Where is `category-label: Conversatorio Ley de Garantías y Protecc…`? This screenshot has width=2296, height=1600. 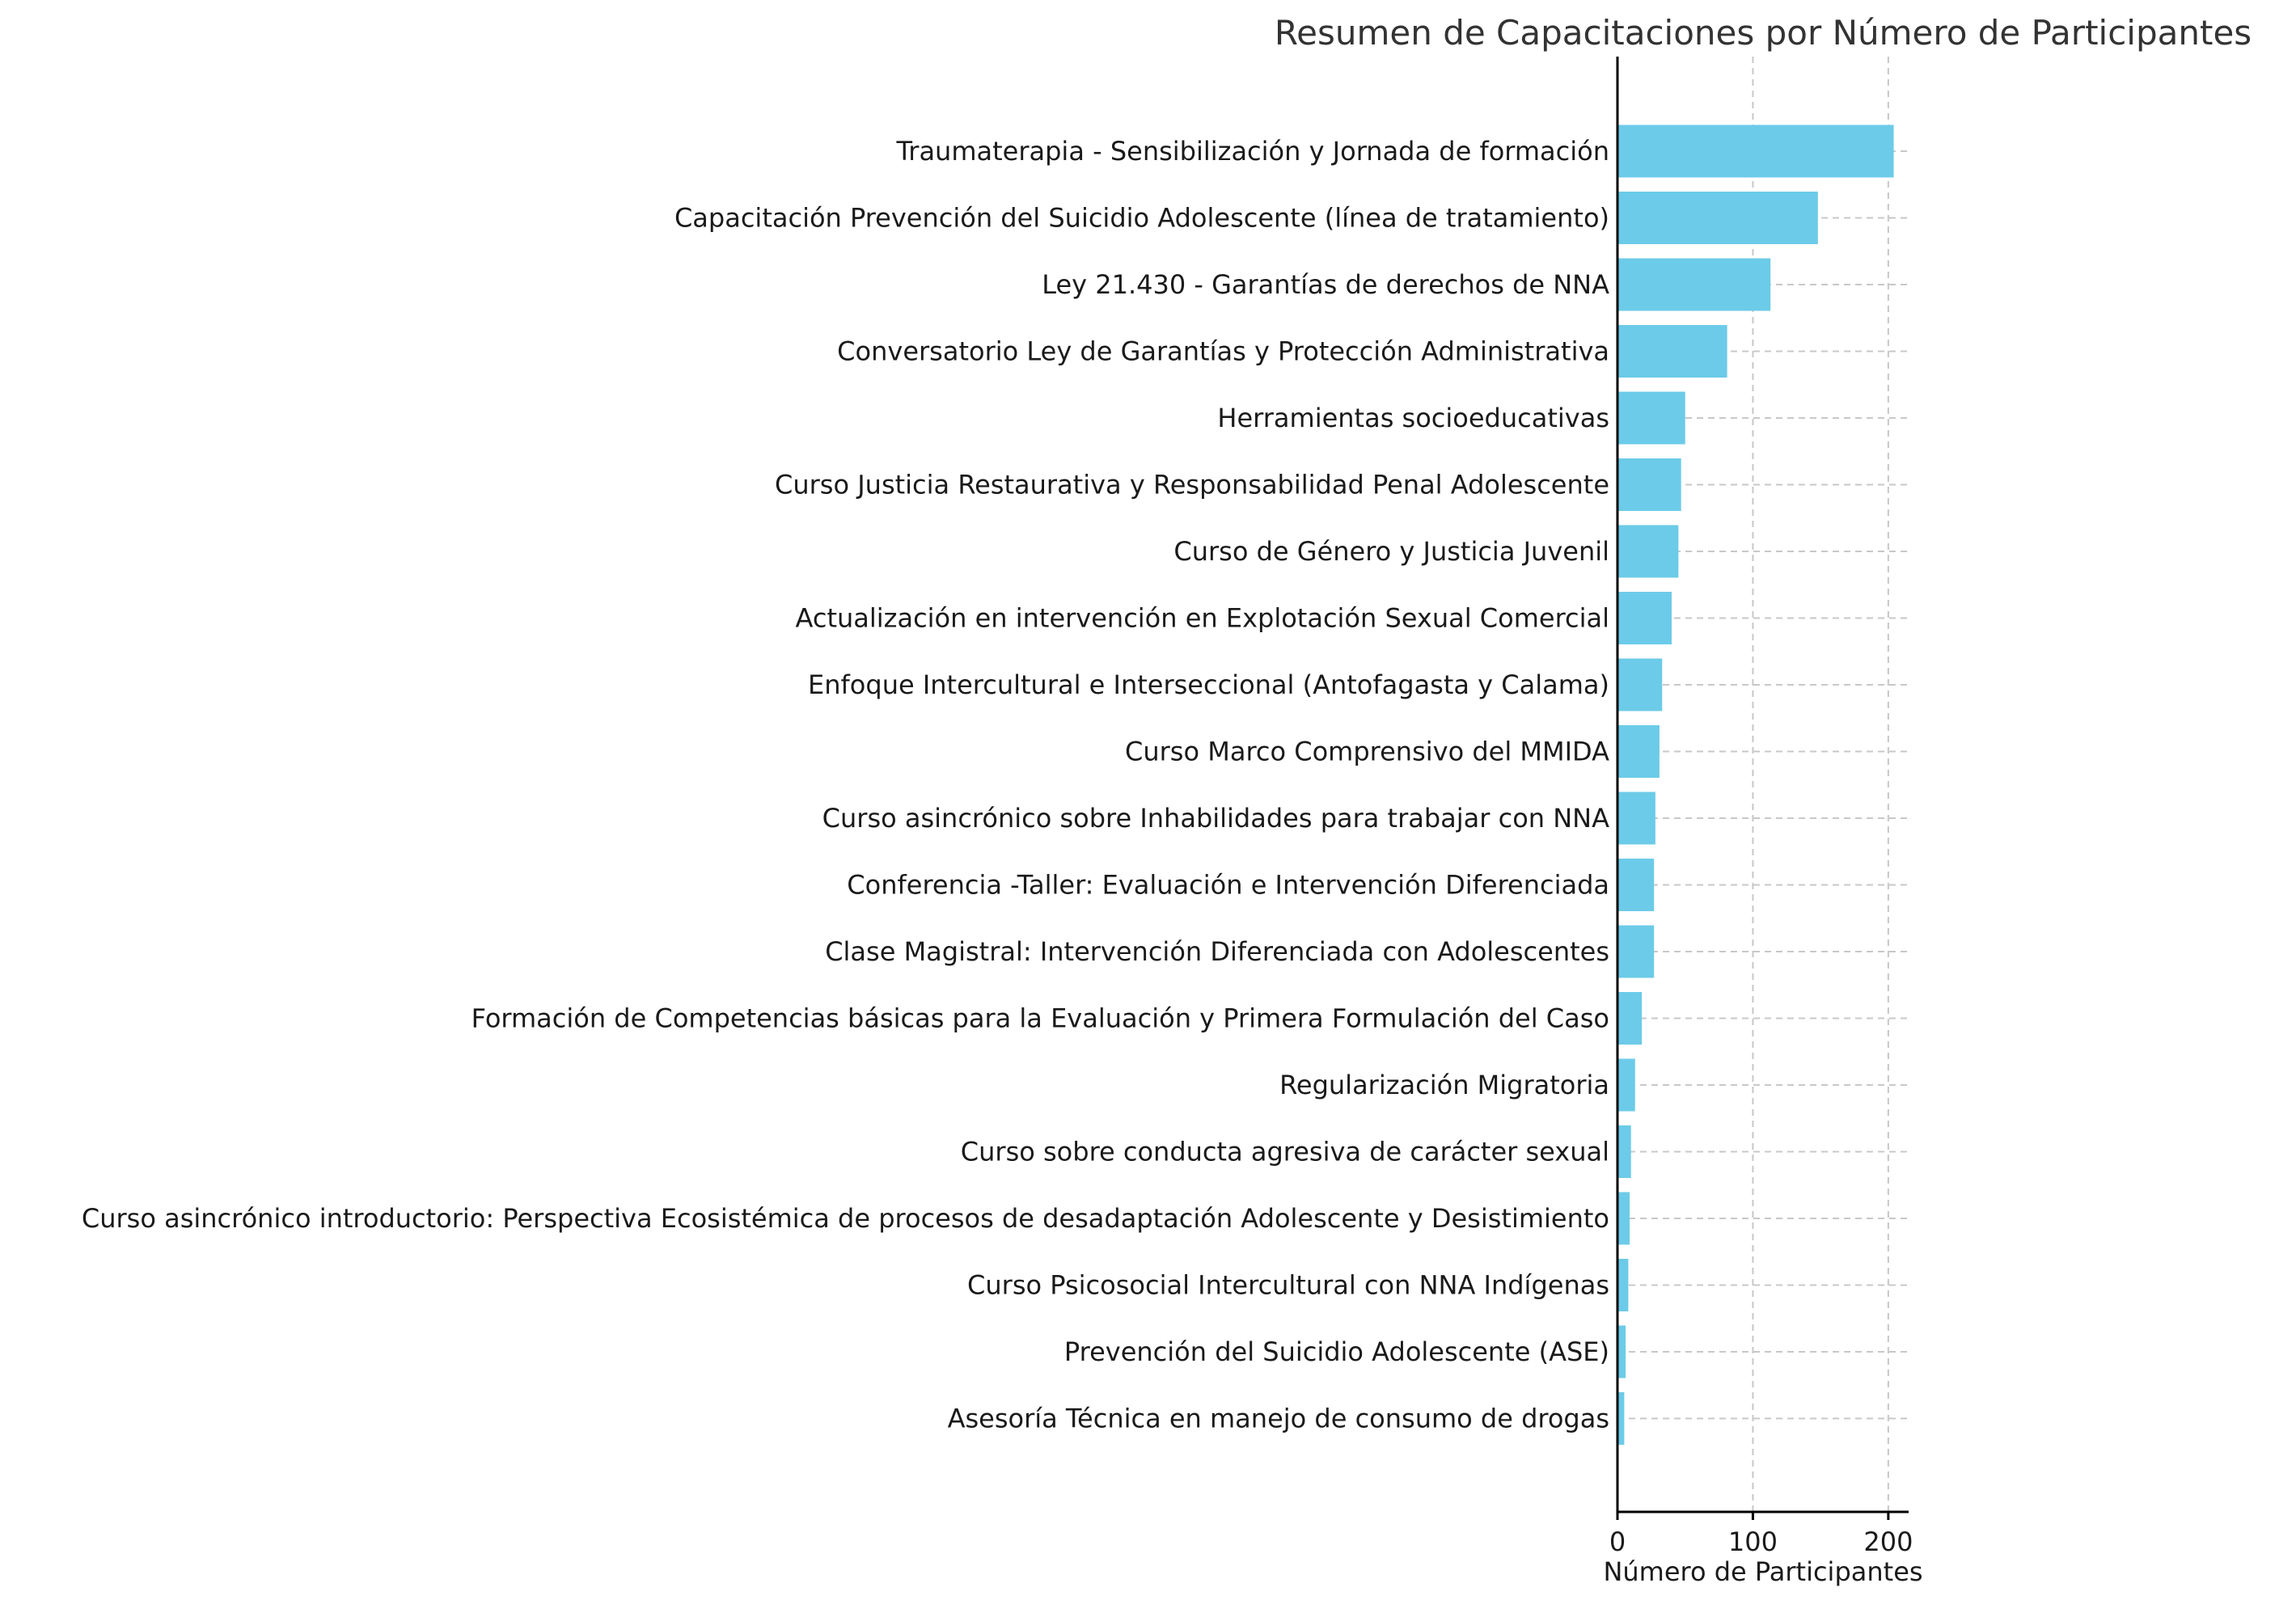
category-label: Conversatorio Ley de Garantías y Protecc… is located at coordinates (1223, 351).